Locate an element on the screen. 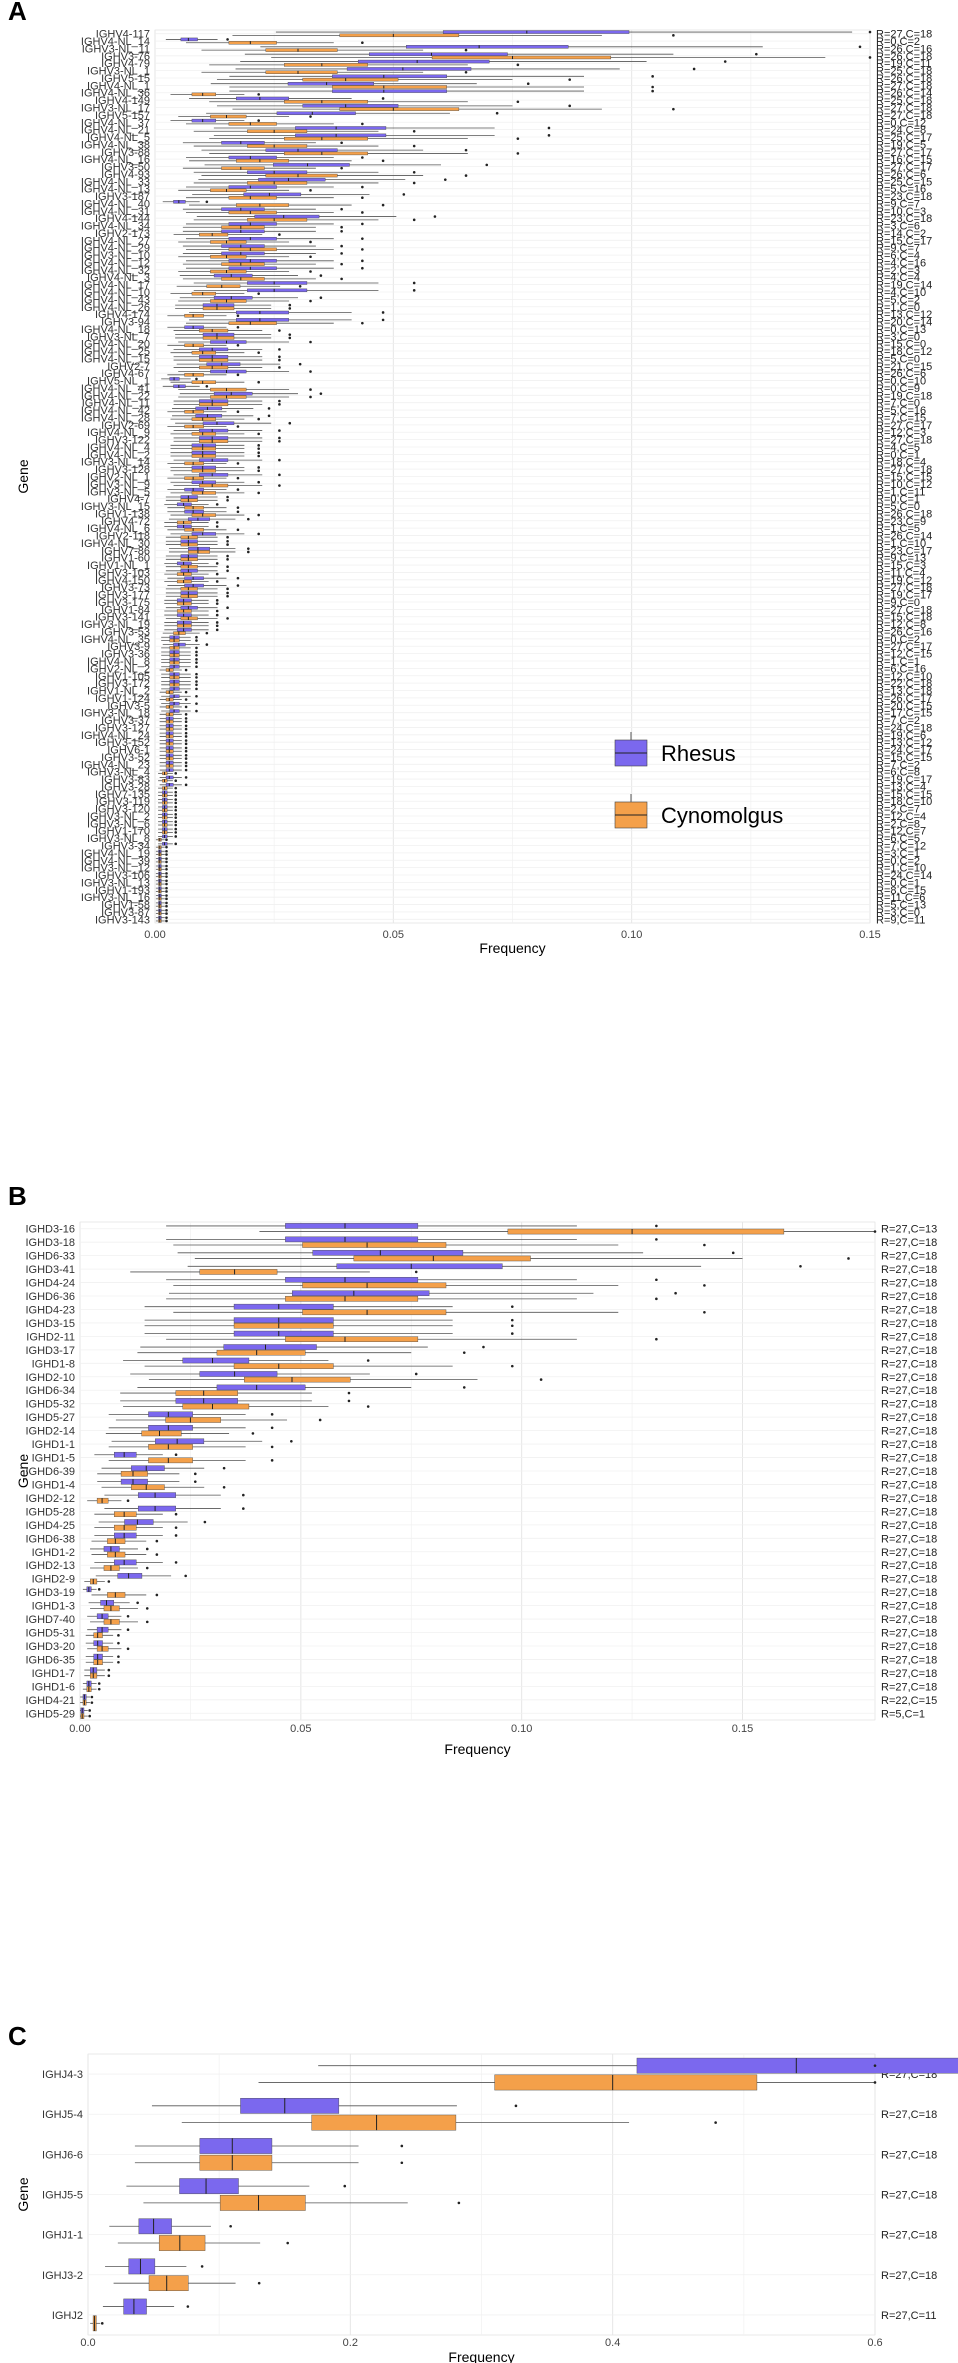 The image size is (958, 2363). gene-label: IGHV3-175 is located at coordinates (122, 603).